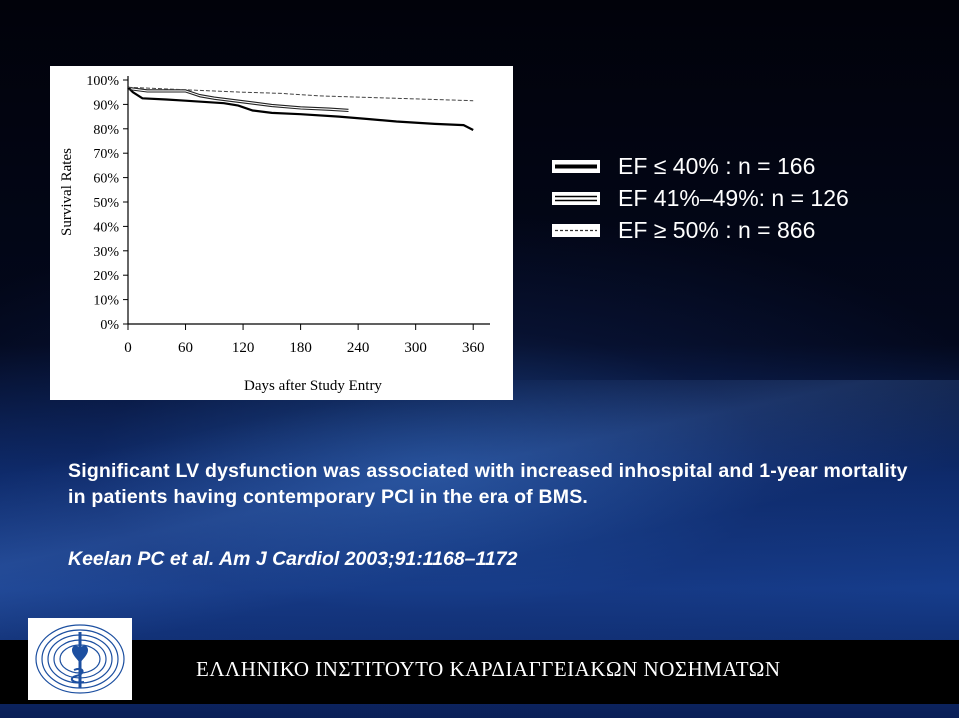 The height and width of the screenshot is (718, 959). What do you see at coordinates (717, 165) in the screenshot?
I see `legend-label: EF ≤ 40% : n = 166` at bounding box center [717, 165].